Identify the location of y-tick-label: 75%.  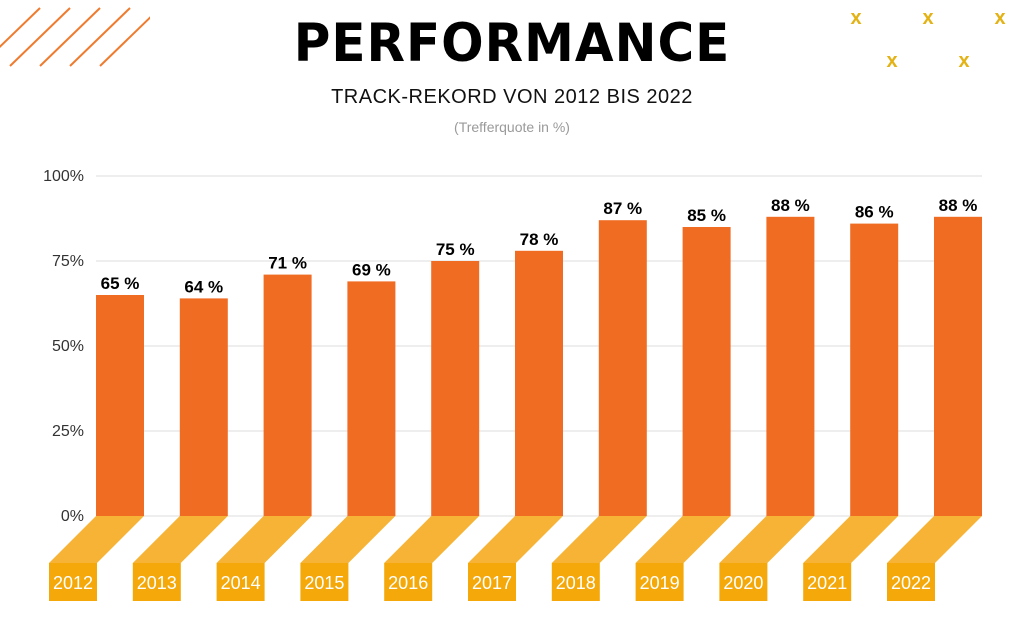
(68, 261).